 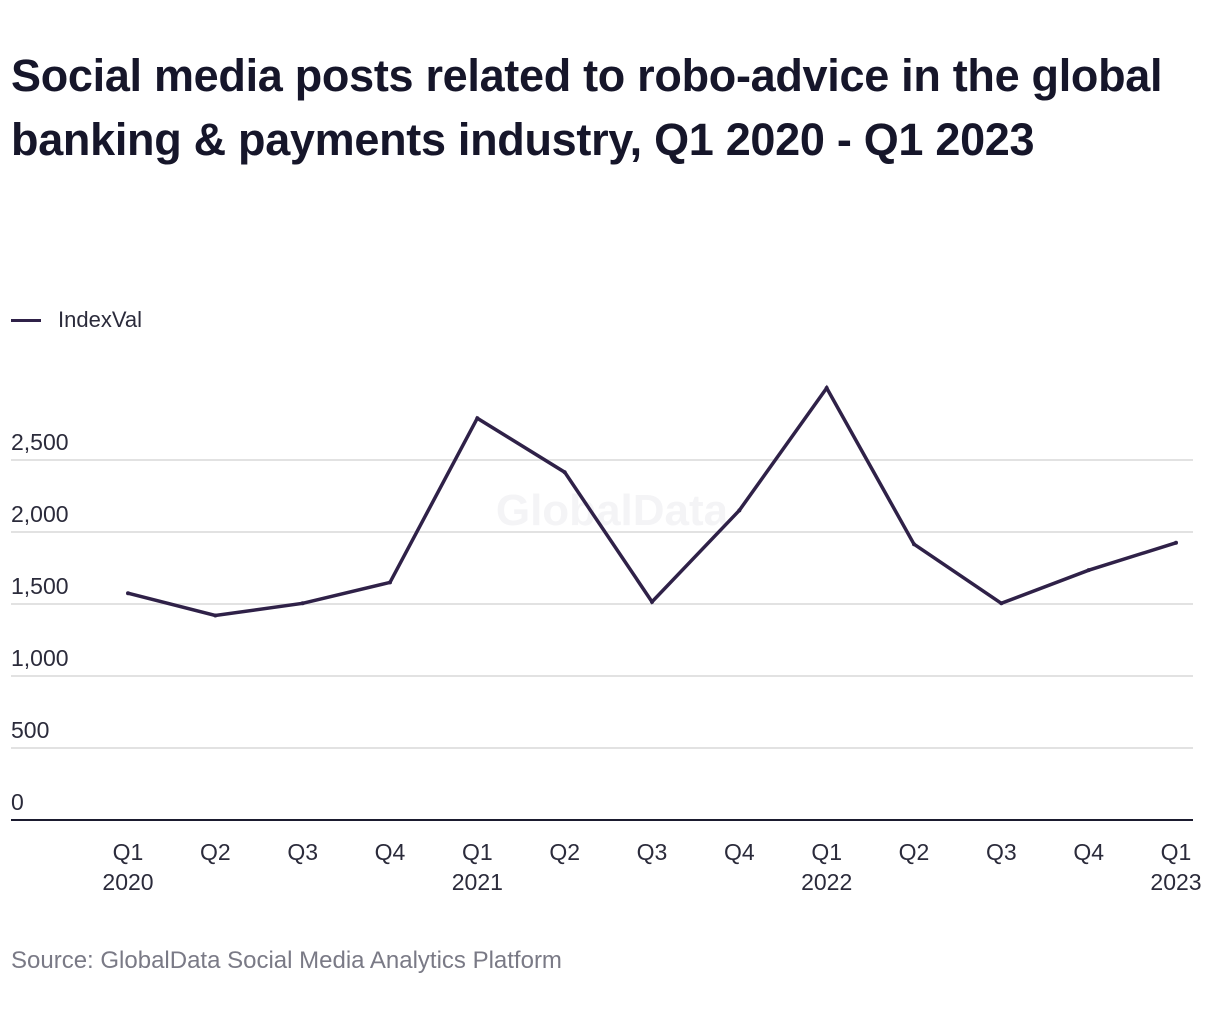 I want to click on y-tick-label-0: 0, so click(x=17, y=802).